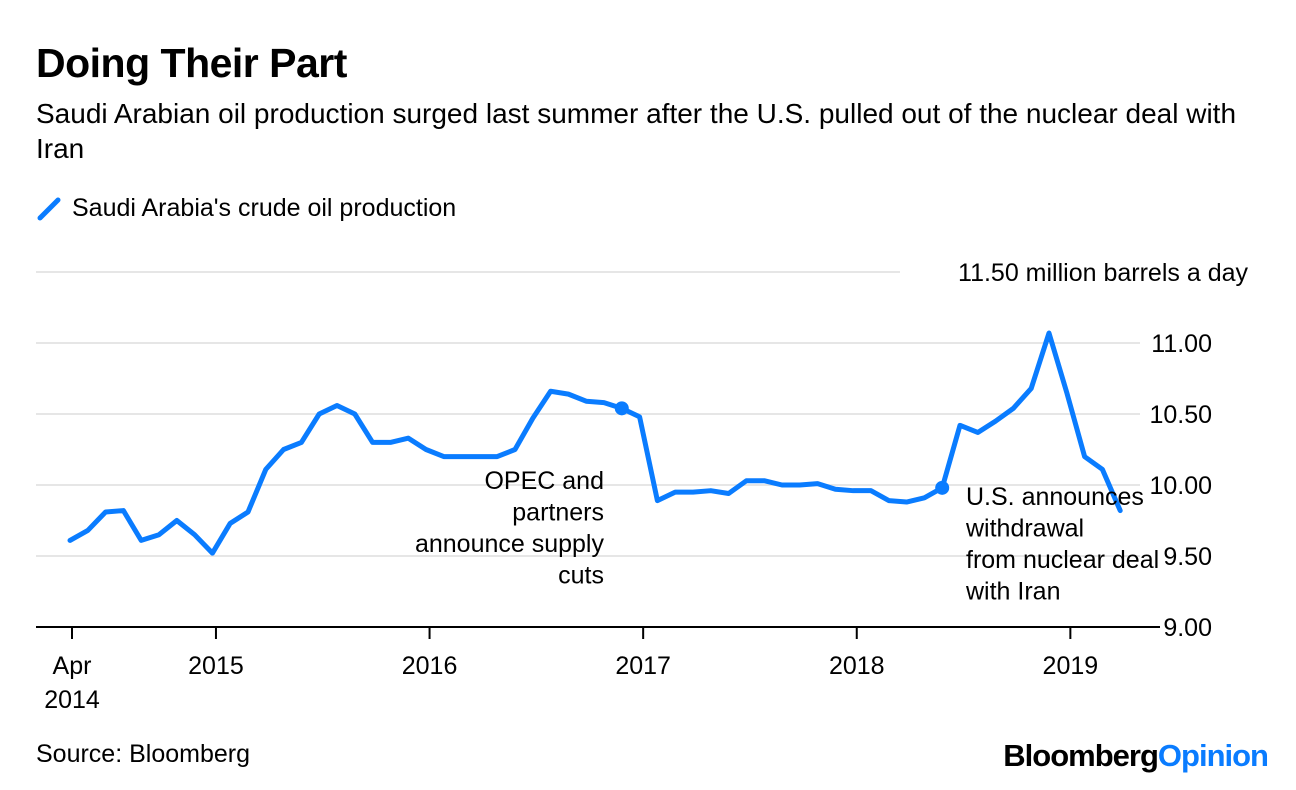 The height and width of the screenshot is (790, 1296). I want to click on annotation-text: announce supply, so click(510, 544).